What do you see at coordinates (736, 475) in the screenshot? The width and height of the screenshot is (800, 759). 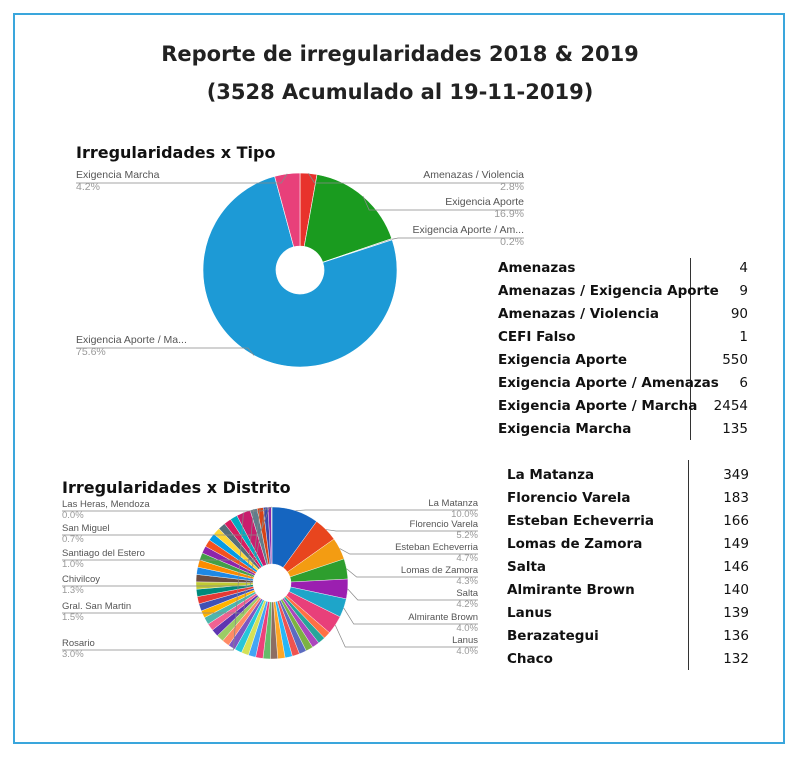 I see `row-value: 349` at bounding box center [736, 475].